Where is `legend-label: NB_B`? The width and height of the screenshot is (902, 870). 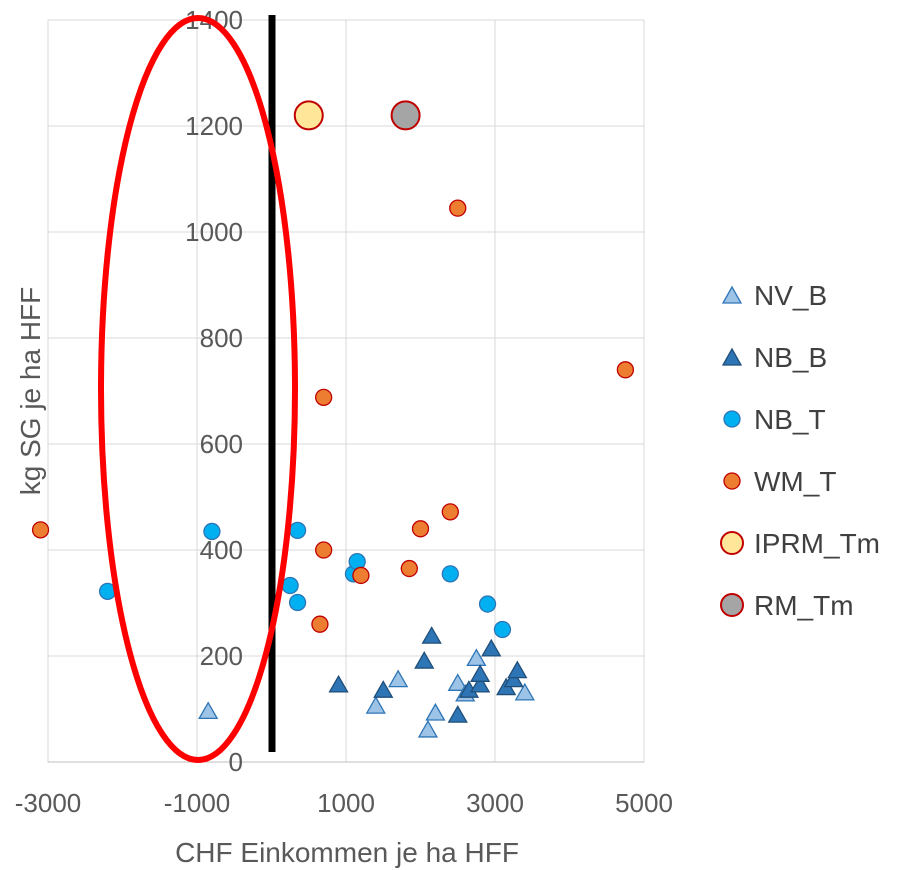 legend-label: NB_B is located at coordinates (790, 357).